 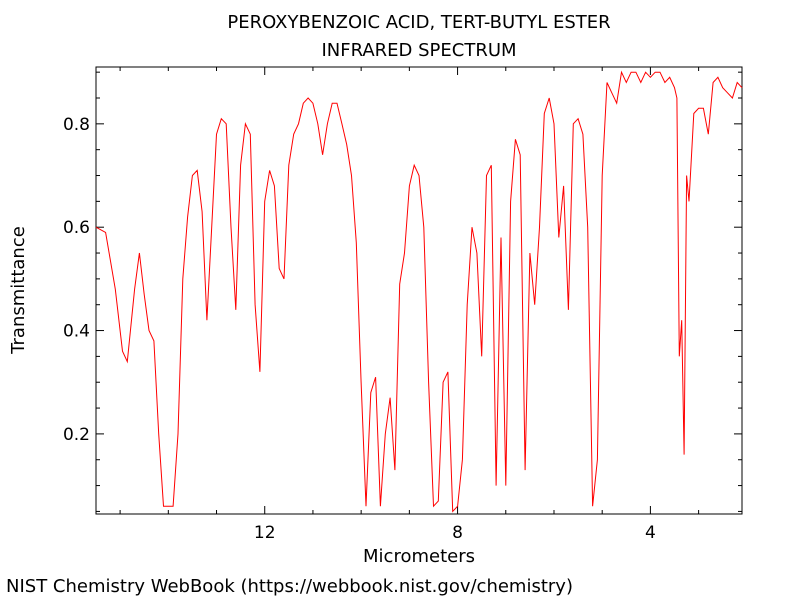 I want to click on chart-subtitle: INFRARED SPECTRUM, so click(x=418, y=50).